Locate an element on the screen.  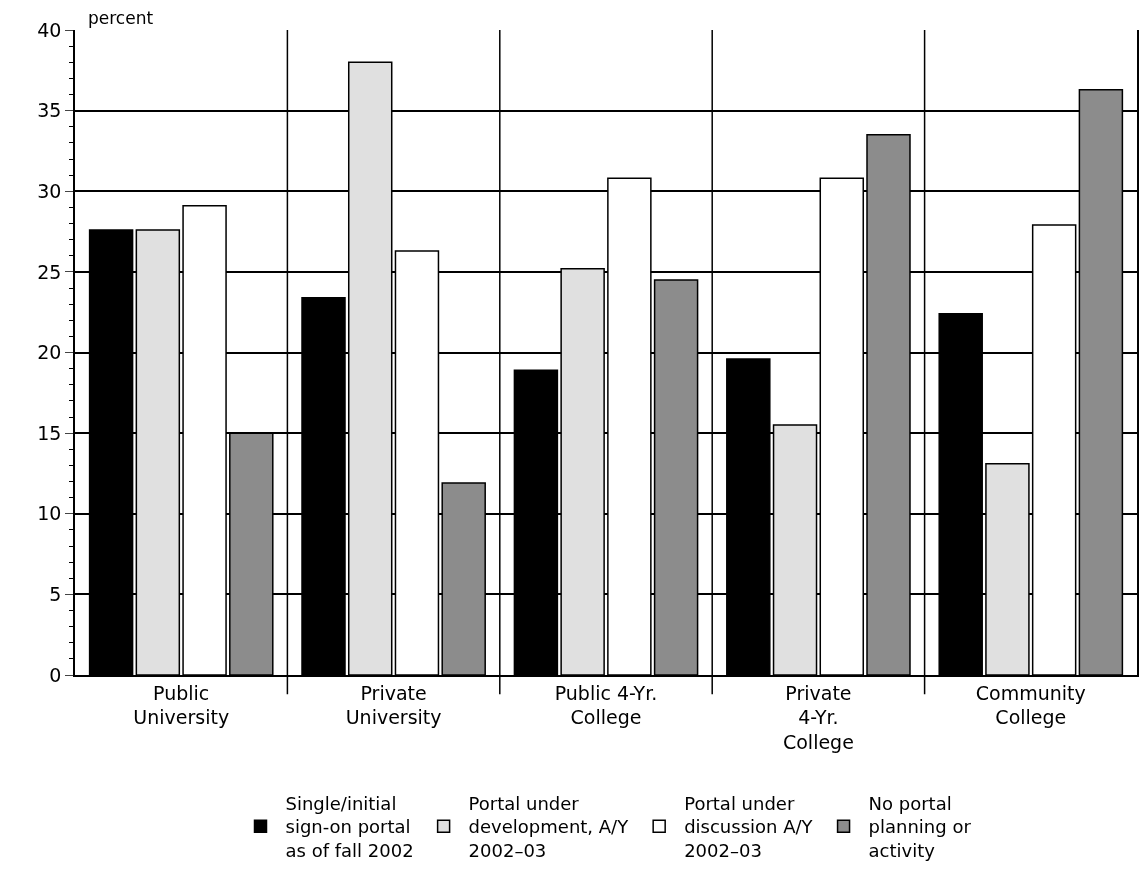
x-tick-label: Public 4-Yr. College is located at coordinates (606, 705).